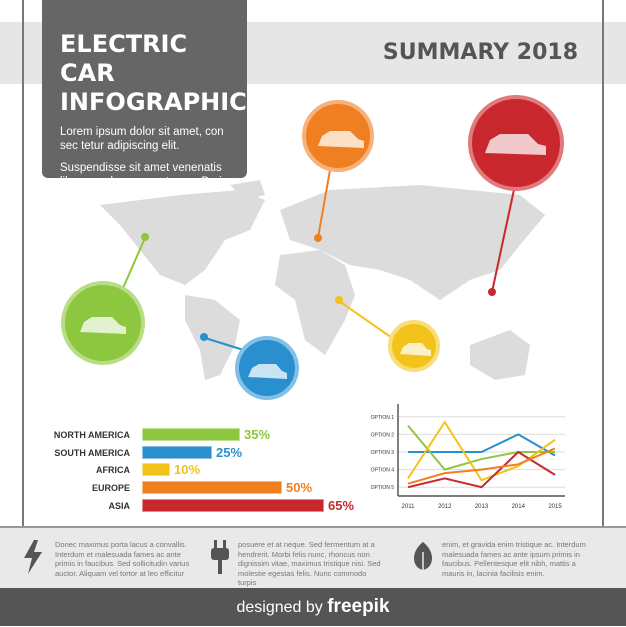 This screenshot has width=626, height=627. I want to click on summary-title: SUMMARY 2018, so click(480, 52).